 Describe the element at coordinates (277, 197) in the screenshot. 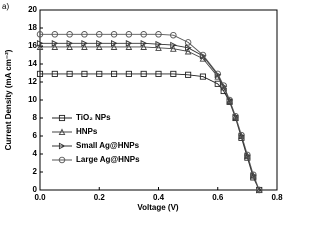

I see `x-tick-label: 0.8` at that location.